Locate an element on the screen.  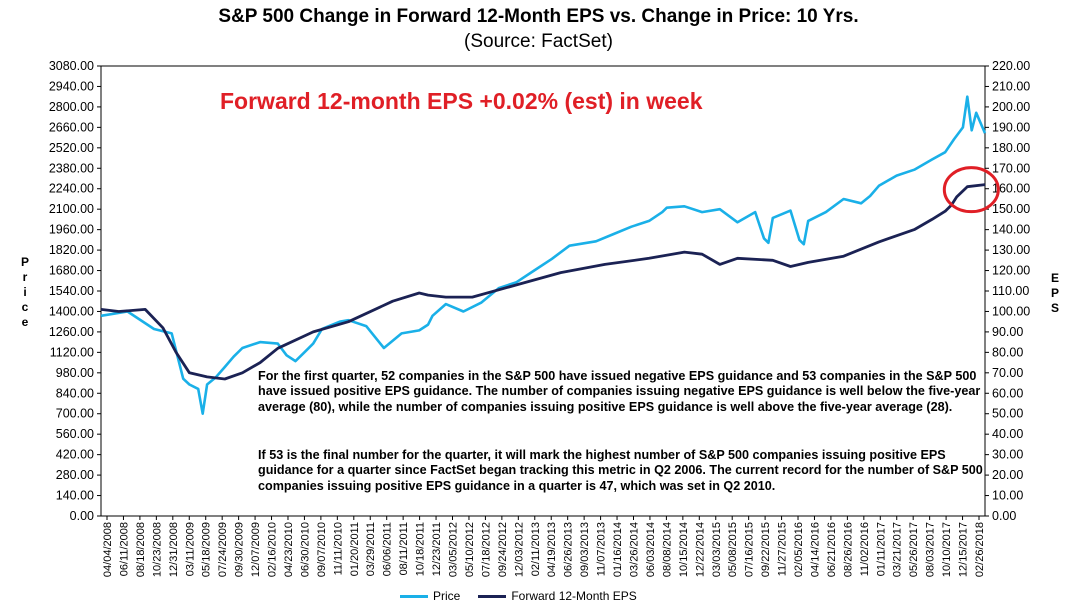
x-tick-label: 03/03/2015 is located at coordinates (717, 549).